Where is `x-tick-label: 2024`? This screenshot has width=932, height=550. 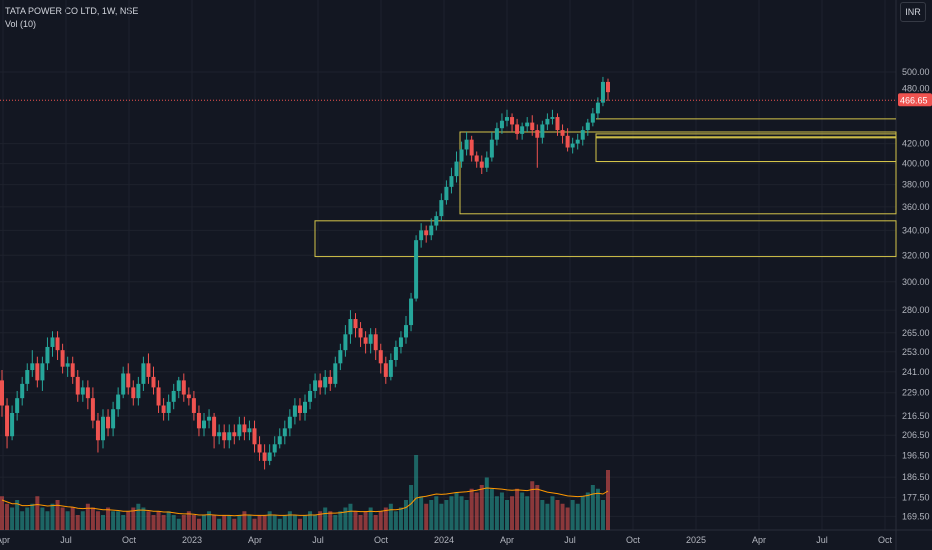
x-tick-label: 2024 is located at coordinates (444, 540).